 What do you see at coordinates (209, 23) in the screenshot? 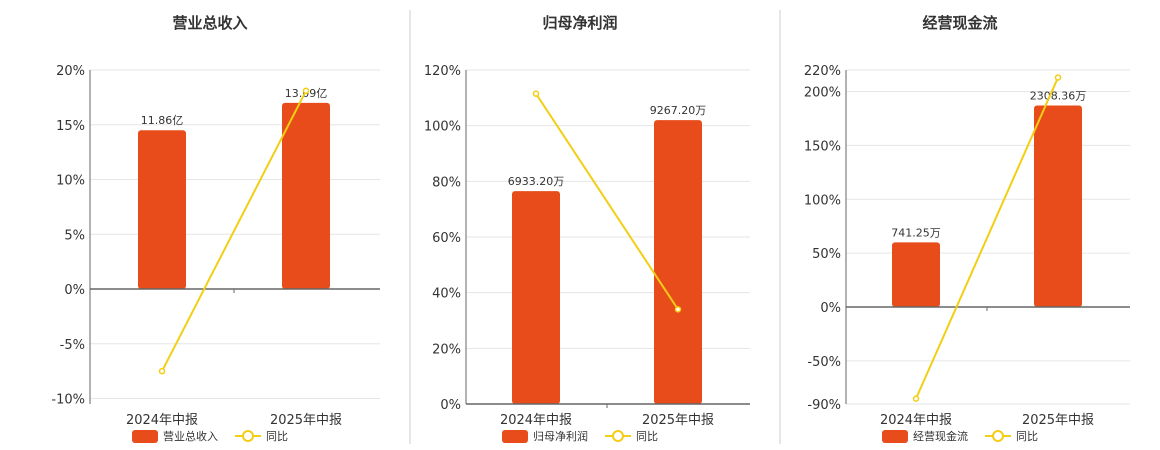
I see `chart-title: 营业总收入` at bounding box center [209, 23].